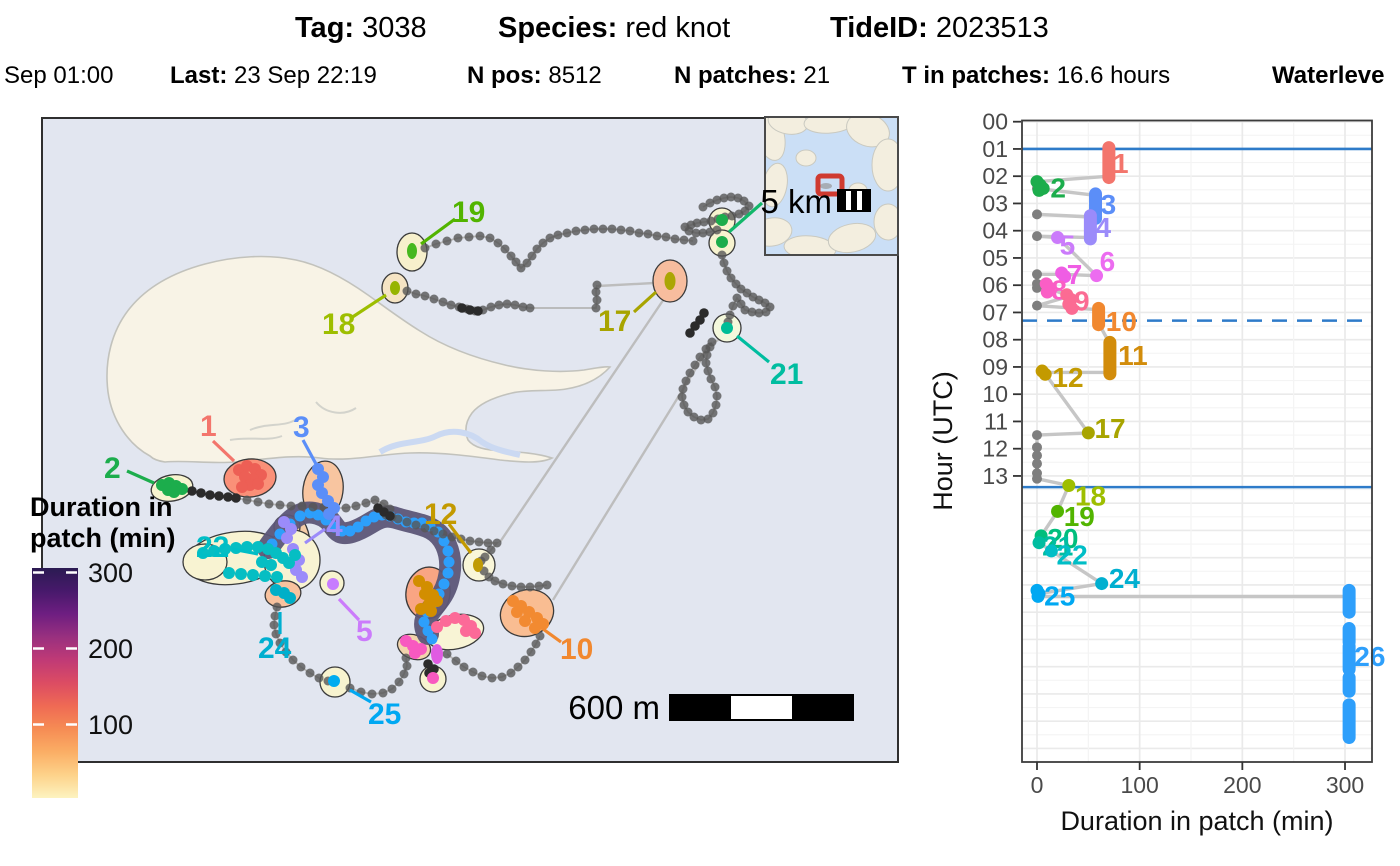 The height and width of the screenshot is (866, 1400). I want to click on patch-label-19: 19, so click(468, 212).